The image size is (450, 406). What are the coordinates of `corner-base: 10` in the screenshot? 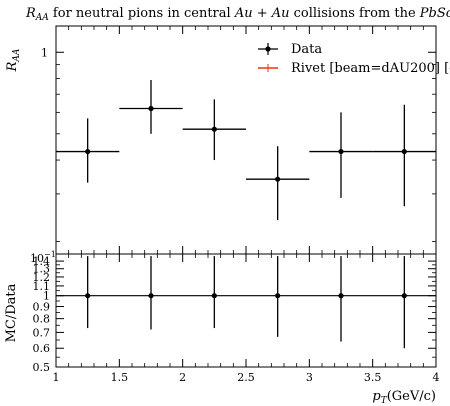 It's located at (37, 258).